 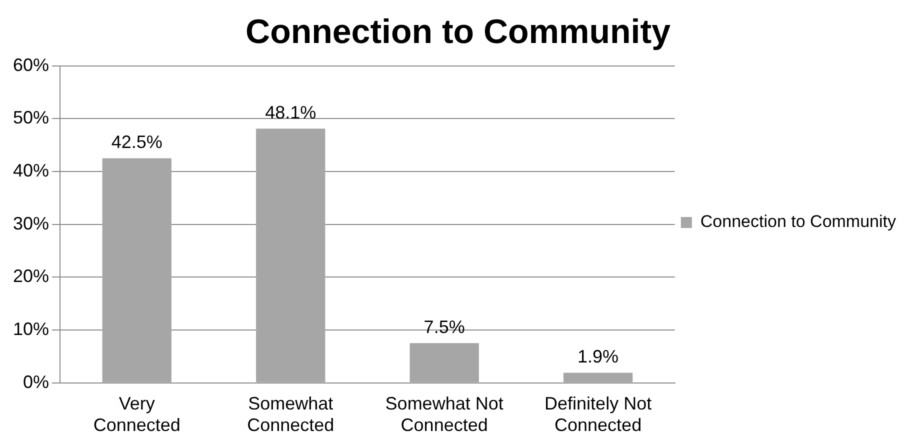 What do you see at coordinates (798, 222) in the screenshot?
I see `legend-label: Connection to Community` at bounding box center [798, 222].